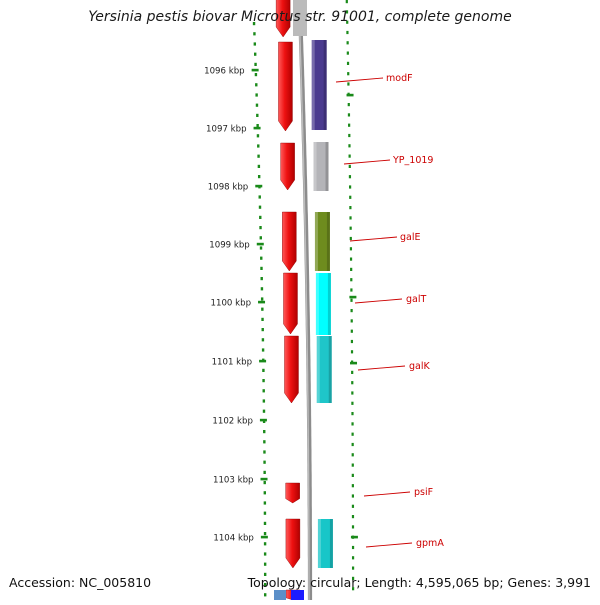  What do you see at coordinates (416, 299) in the screenshot?
I see `gene-label-galt: galT` at bounding box center [416, 299].